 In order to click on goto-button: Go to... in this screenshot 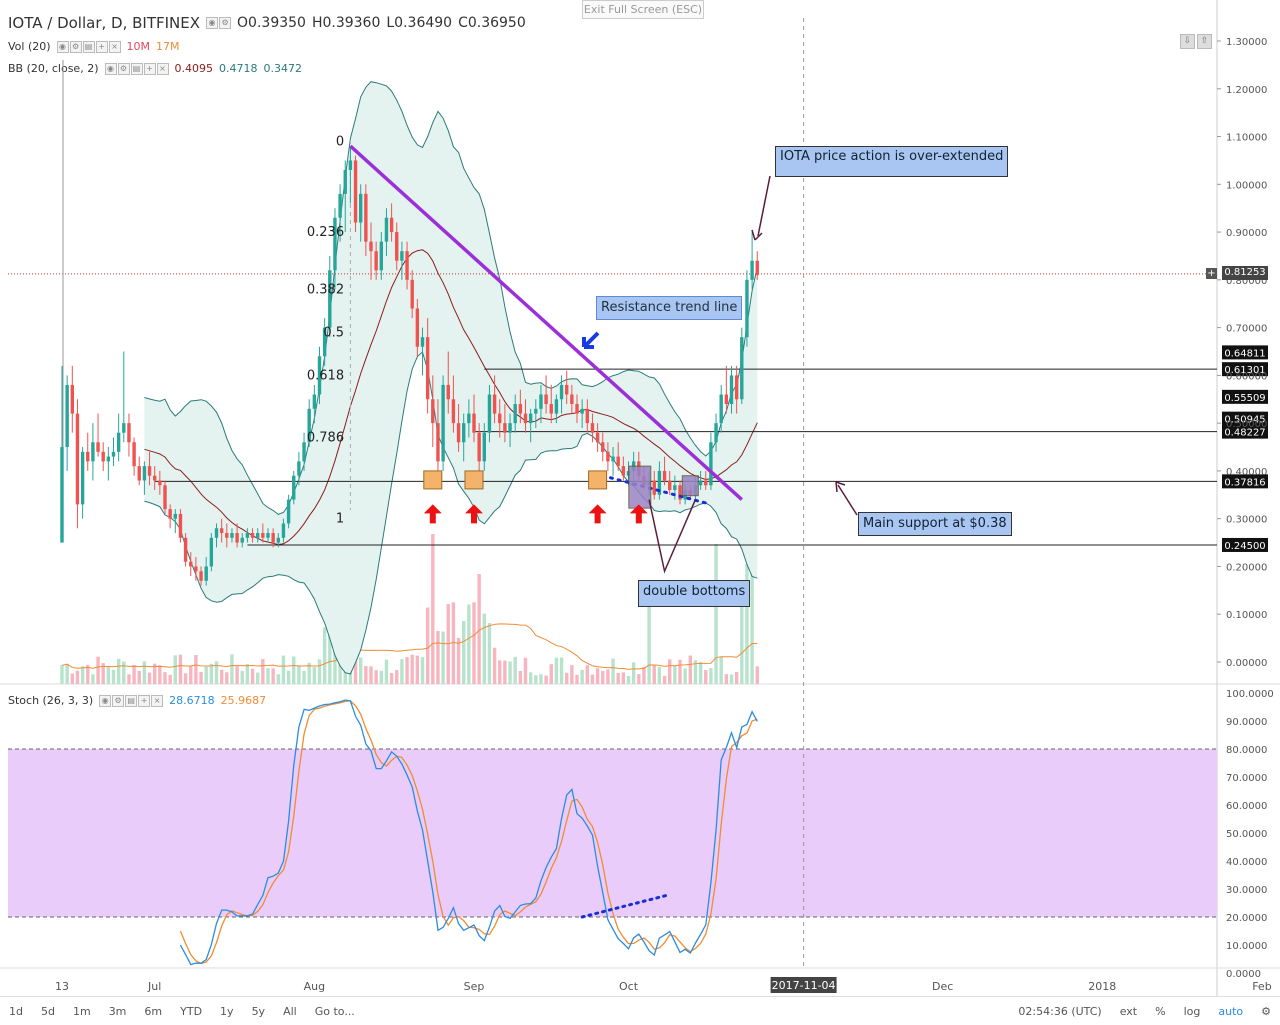, I will do `click(334, 1011)`.